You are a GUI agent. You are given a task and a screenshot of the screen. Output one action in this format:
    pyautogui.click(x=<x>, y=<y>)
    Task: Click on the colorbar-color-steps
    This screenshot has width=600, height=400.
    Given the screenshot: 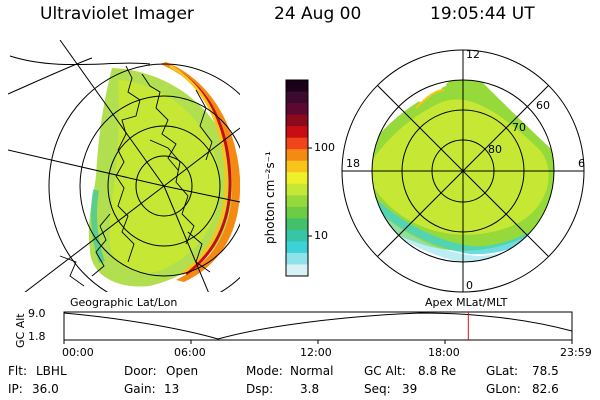 What is the action you would take?
    pyautogui.click(x=297, y=178)
    